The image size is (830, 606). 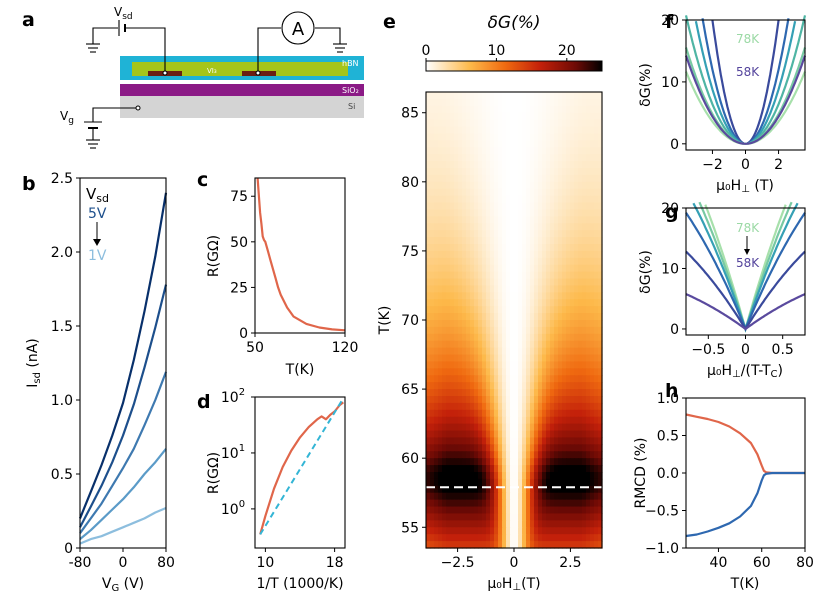 I want to click on b-legend-title-main: V, so click(x=91, y=194).